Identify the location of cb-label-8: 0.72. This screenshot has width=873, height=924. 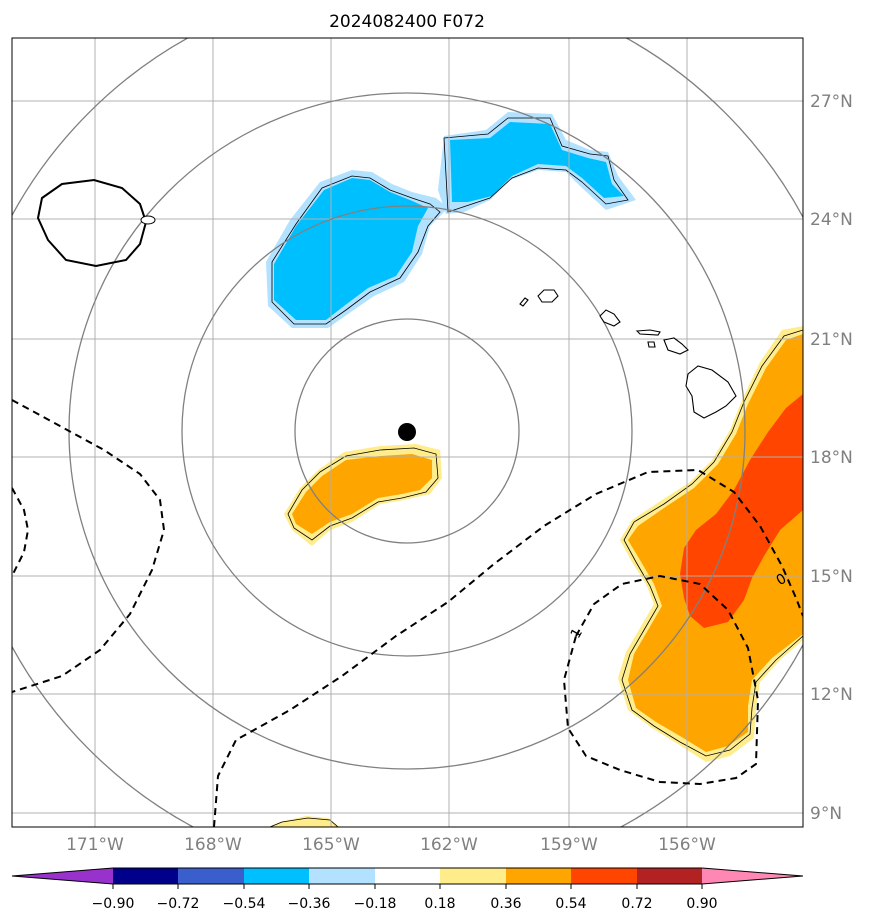
(636, 904).